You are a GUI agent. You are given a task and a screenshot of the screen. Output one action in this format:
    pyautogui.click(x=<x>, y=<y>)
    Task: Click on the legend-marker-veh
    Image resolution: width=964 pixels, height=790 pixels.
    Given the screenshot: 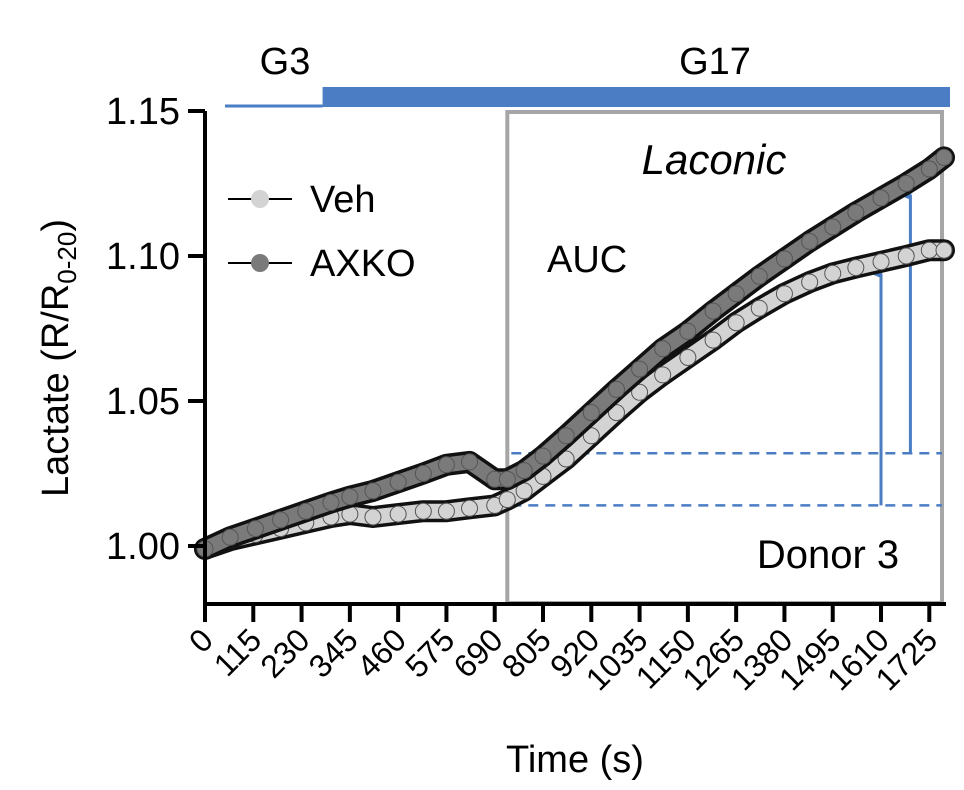 What is the action you would take?
    pyautogui.click(x=260, y=199)
    